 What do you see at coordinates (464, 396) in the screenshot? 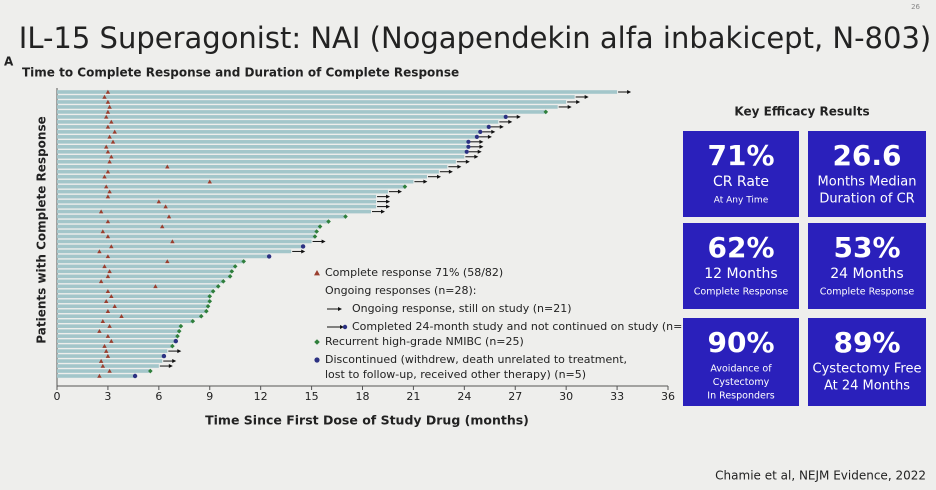
I see `x-tick-label: 24` at bounding box center [464, 396].